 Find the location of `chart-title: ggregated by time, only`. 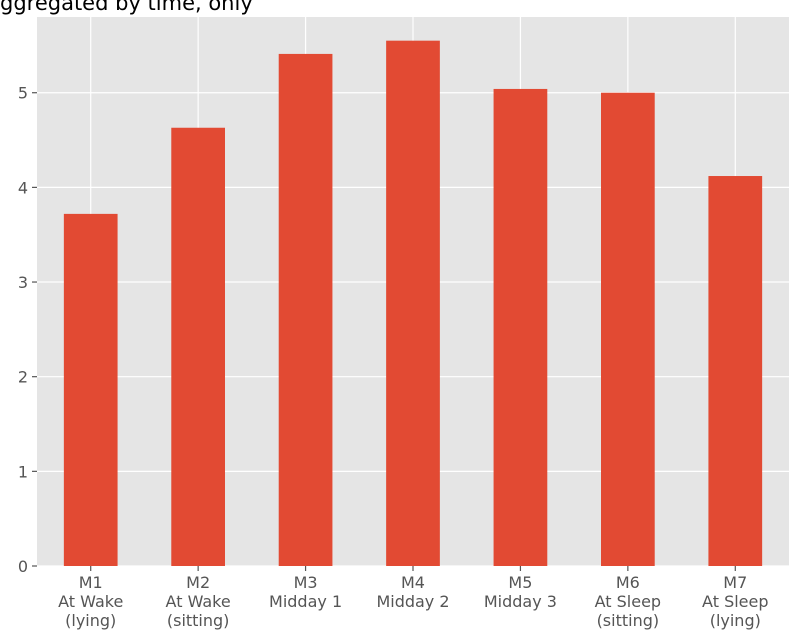

chart-title: ggregated by time, only is located at coordinates (126, 7).